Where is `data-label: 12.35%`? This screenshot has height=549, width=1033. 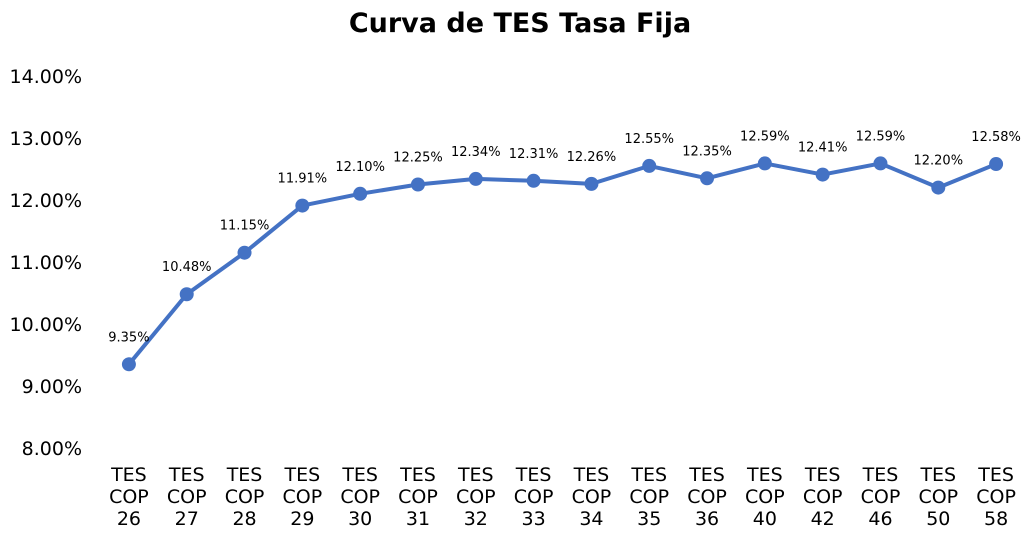
data-label: 12.35% is located at coordinates (707, 151).